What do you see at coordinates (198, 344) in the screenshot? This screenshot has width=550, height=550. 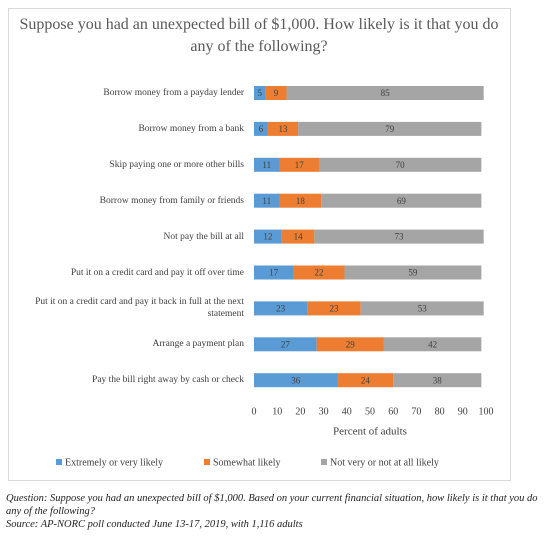 I see `category-label: Arrange a payment plan` at bounding box center [198, 344].